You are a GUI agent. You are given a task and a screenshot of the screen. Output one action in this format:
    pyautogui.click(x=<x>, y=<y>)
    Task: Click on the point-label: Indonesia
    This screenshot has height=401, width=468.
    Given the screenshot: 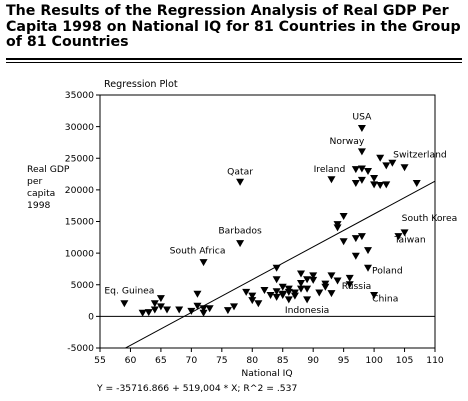 What is the action you would take?
    pyautogui.click(x=307, y=310)
    